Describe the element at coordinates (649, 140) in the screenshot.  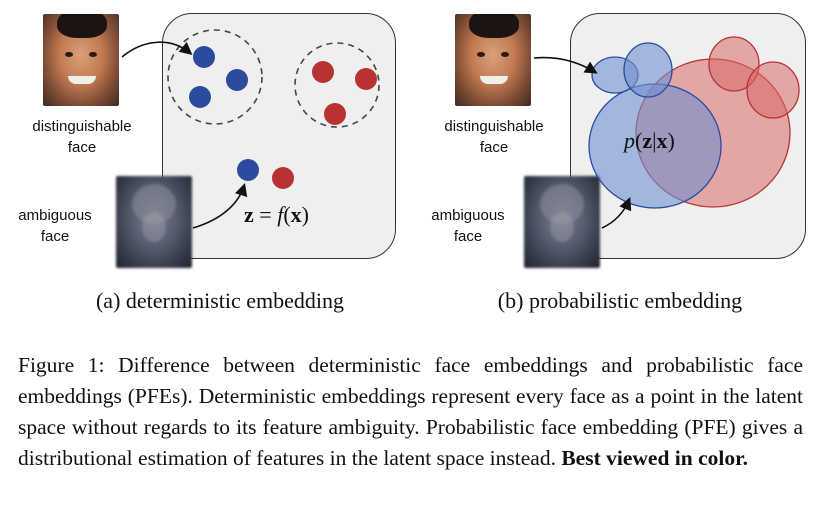
I see `probabilistic-equation: p(z|x)` at that location.